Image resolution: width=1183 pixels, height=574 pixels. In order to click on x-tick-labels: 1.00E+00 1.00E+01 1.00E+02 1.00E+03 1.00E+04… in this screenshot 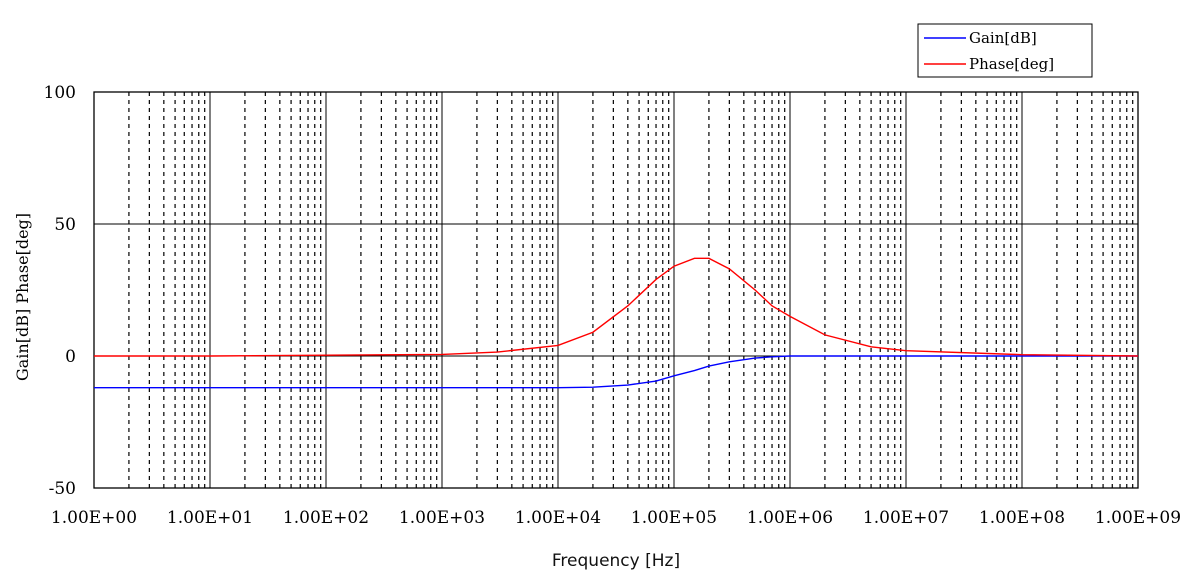, I will do `click(616, 518)`.